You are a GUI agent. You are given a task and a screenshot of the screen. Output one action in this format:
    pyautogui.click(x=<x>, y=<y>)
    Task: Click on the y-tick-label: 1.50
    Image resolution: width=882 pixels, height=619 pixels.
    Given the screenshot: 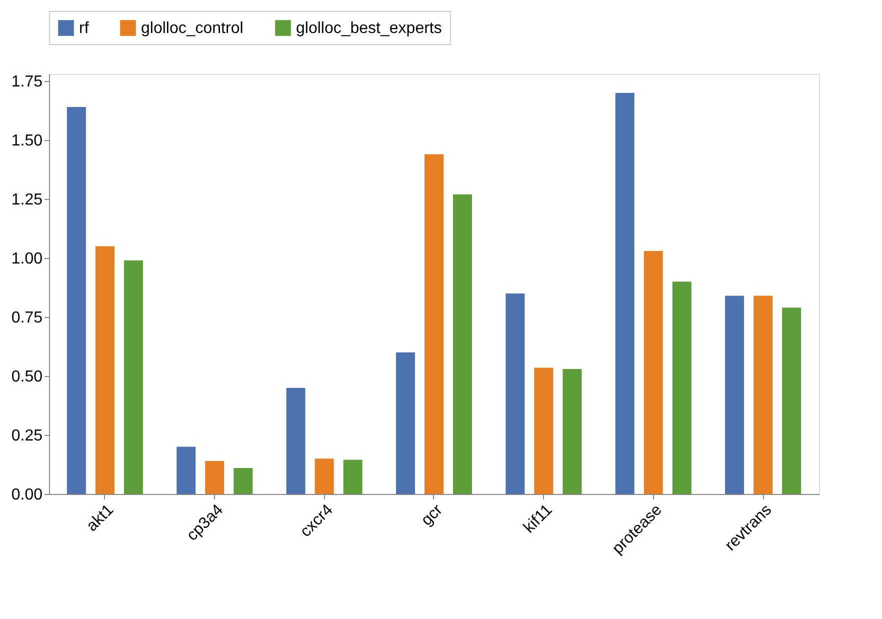 What is the action you would take?
    pyautogui.click(x=27, y=141)
    